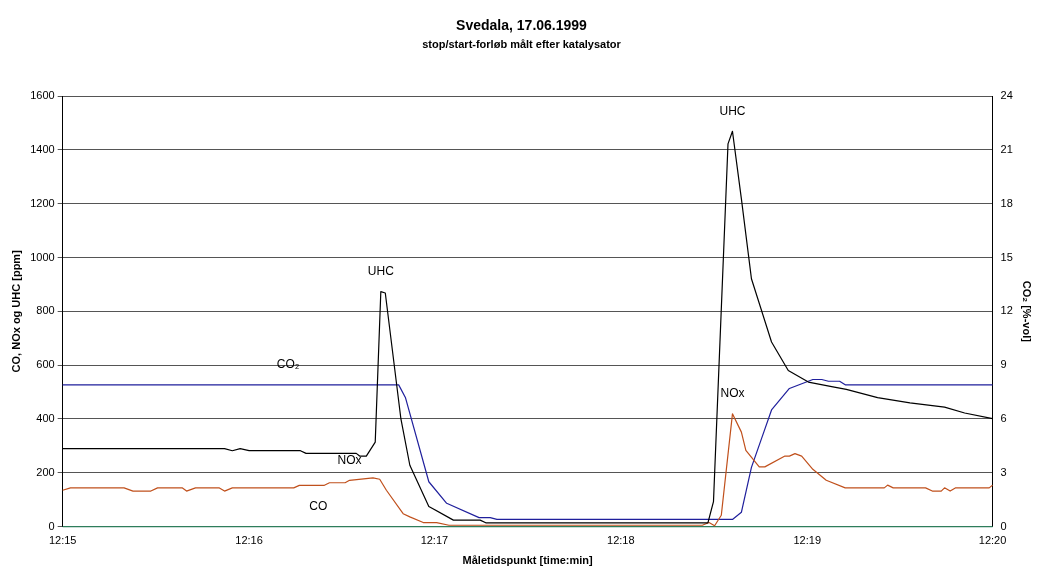 The height and width of the screenshot is (578, 1045). What do you see at coordinates (807, 540) in the screenshot?
I see `x-tick-label: 12:19` at bounding box center [807, 540].